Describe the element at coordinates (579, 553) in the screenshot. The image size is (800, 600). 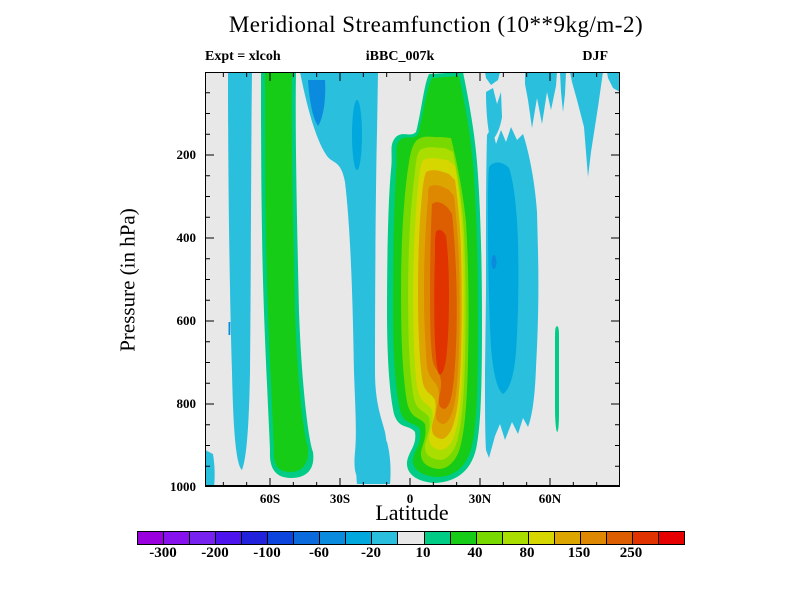
I see `colorbar-label: 150` at that location.